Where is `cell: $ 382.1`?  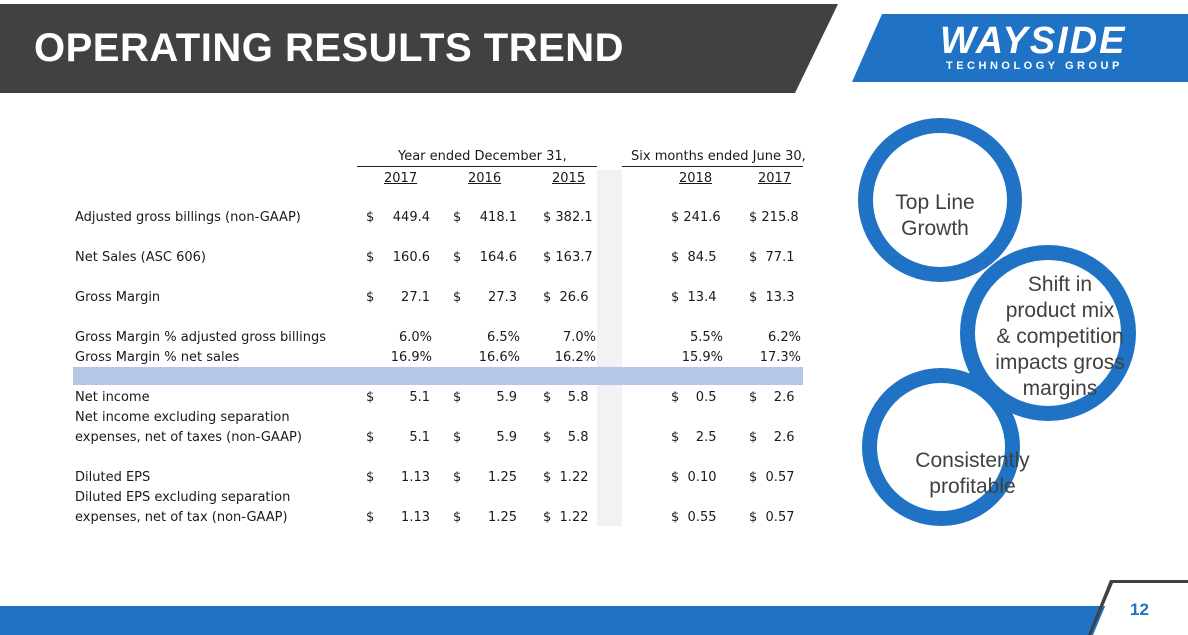 cell: $ 382.1 is located at coordinates (568, 217).